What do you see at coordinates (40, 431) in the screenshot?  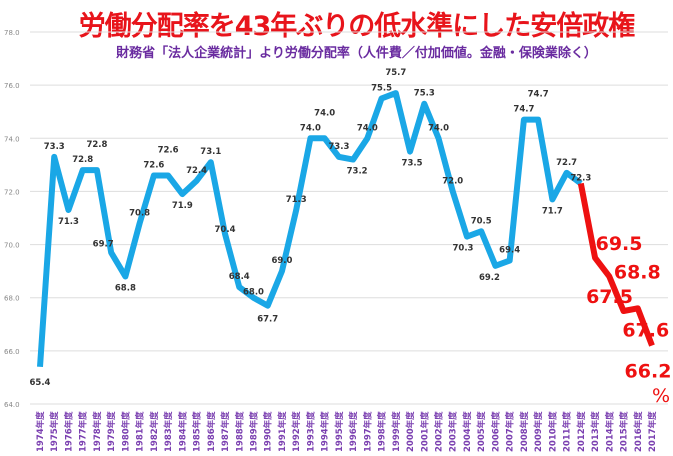 I see `x-tick-label: 1974年度` at bounding box center [40, 431].